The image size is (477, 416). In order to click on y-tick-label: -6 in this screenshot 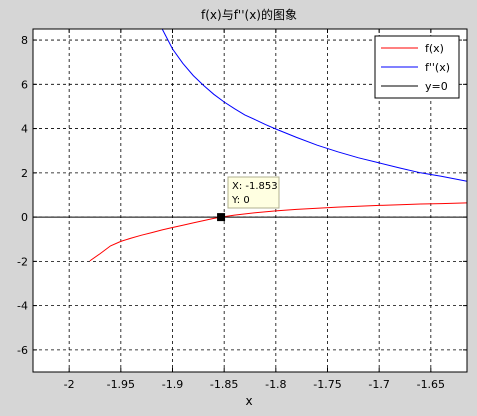, I will do `click(22, 350)`.